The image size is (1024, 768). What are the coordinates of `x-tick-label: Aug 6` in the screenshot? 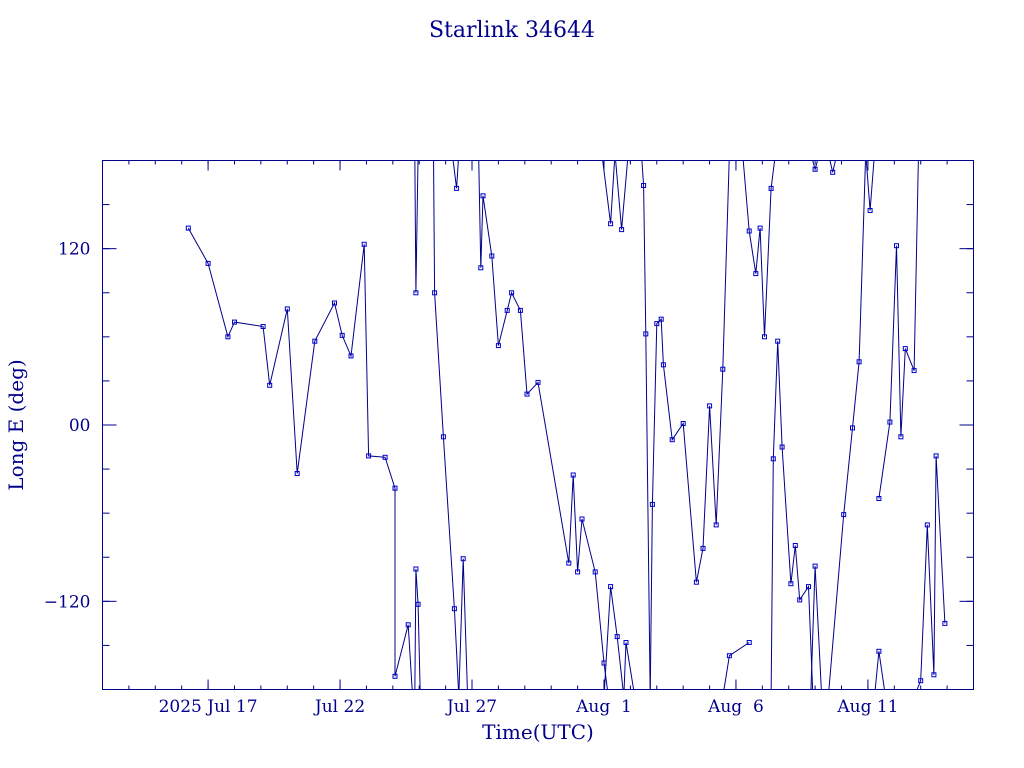 It's located at (735, 707).